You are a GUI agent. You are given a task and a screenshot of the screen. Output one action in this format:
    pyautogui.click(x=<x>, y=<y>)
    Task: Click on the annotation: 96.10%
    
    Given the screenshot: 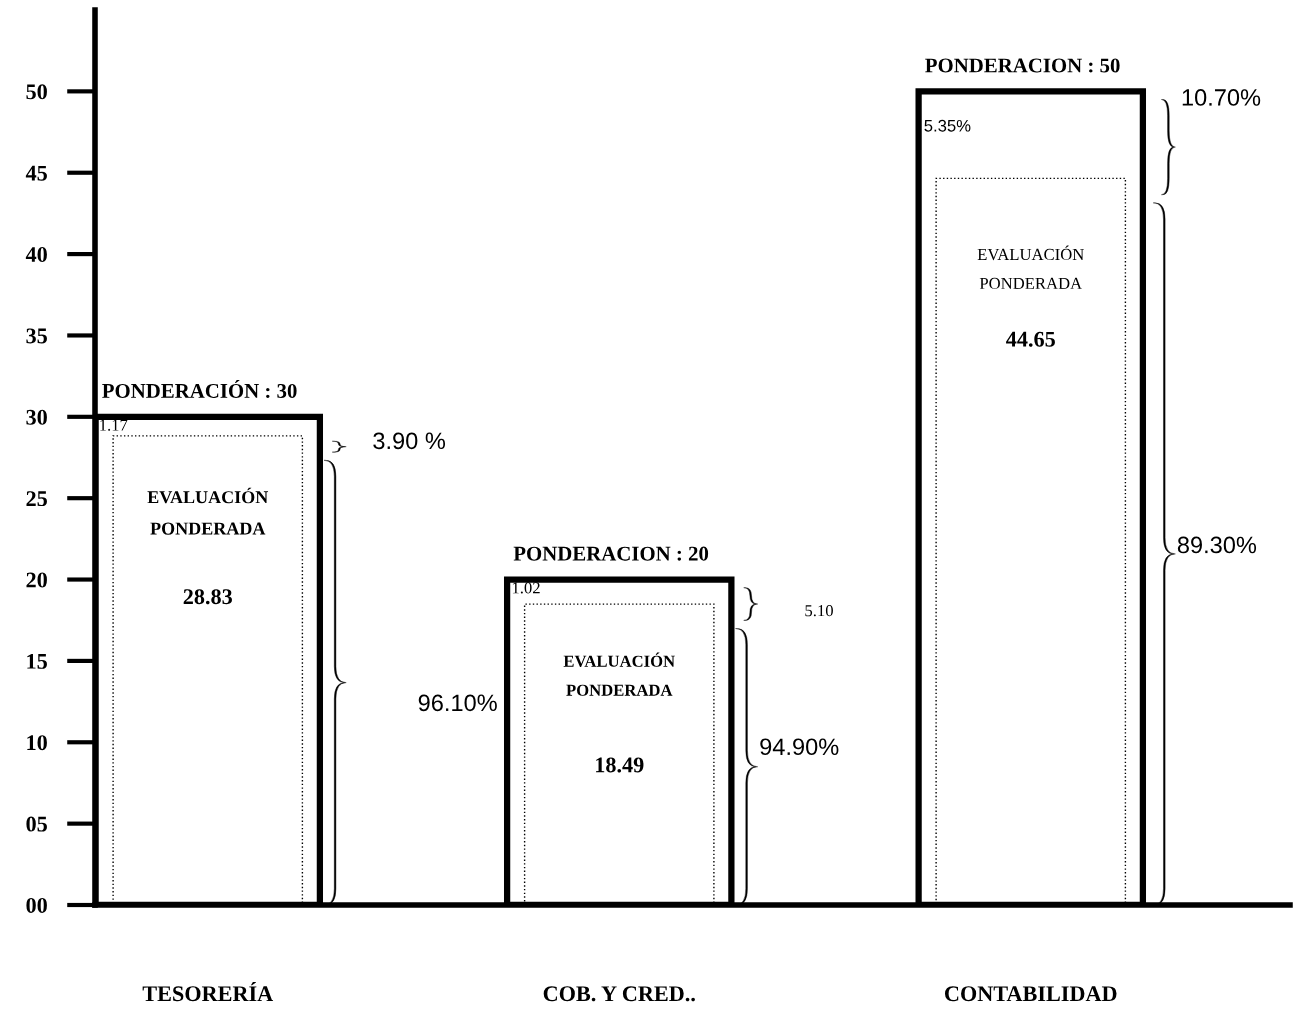 What is the action you would take?
    pyautogui.click(x=457, y=703)
    